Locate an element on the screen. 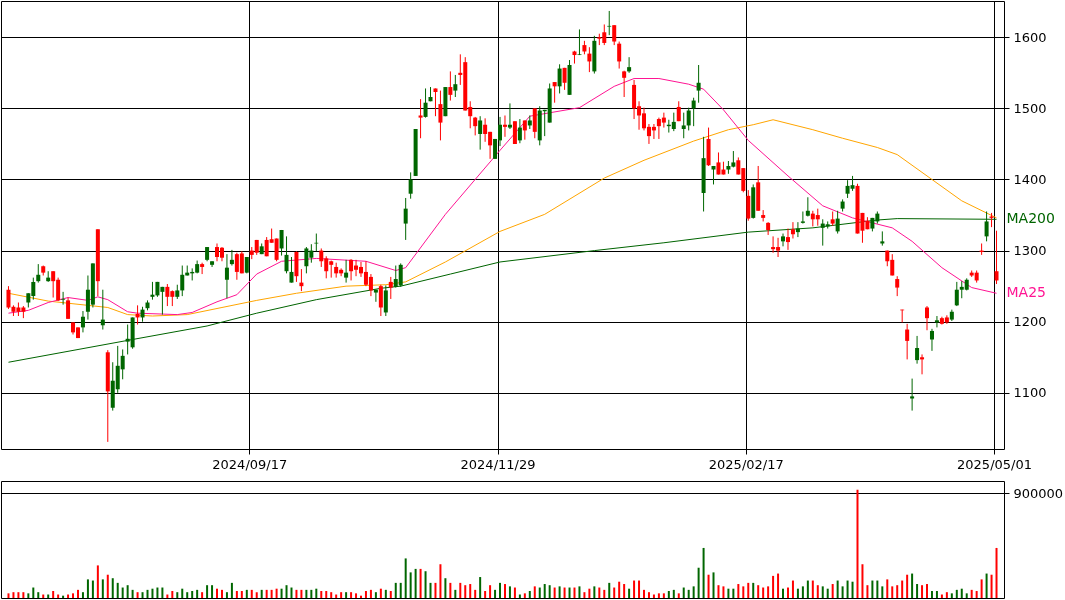 The height and width of the screenshot is (600, 1065). x-tick-label: 2025/05/01 is located at coordinates (994, 464).